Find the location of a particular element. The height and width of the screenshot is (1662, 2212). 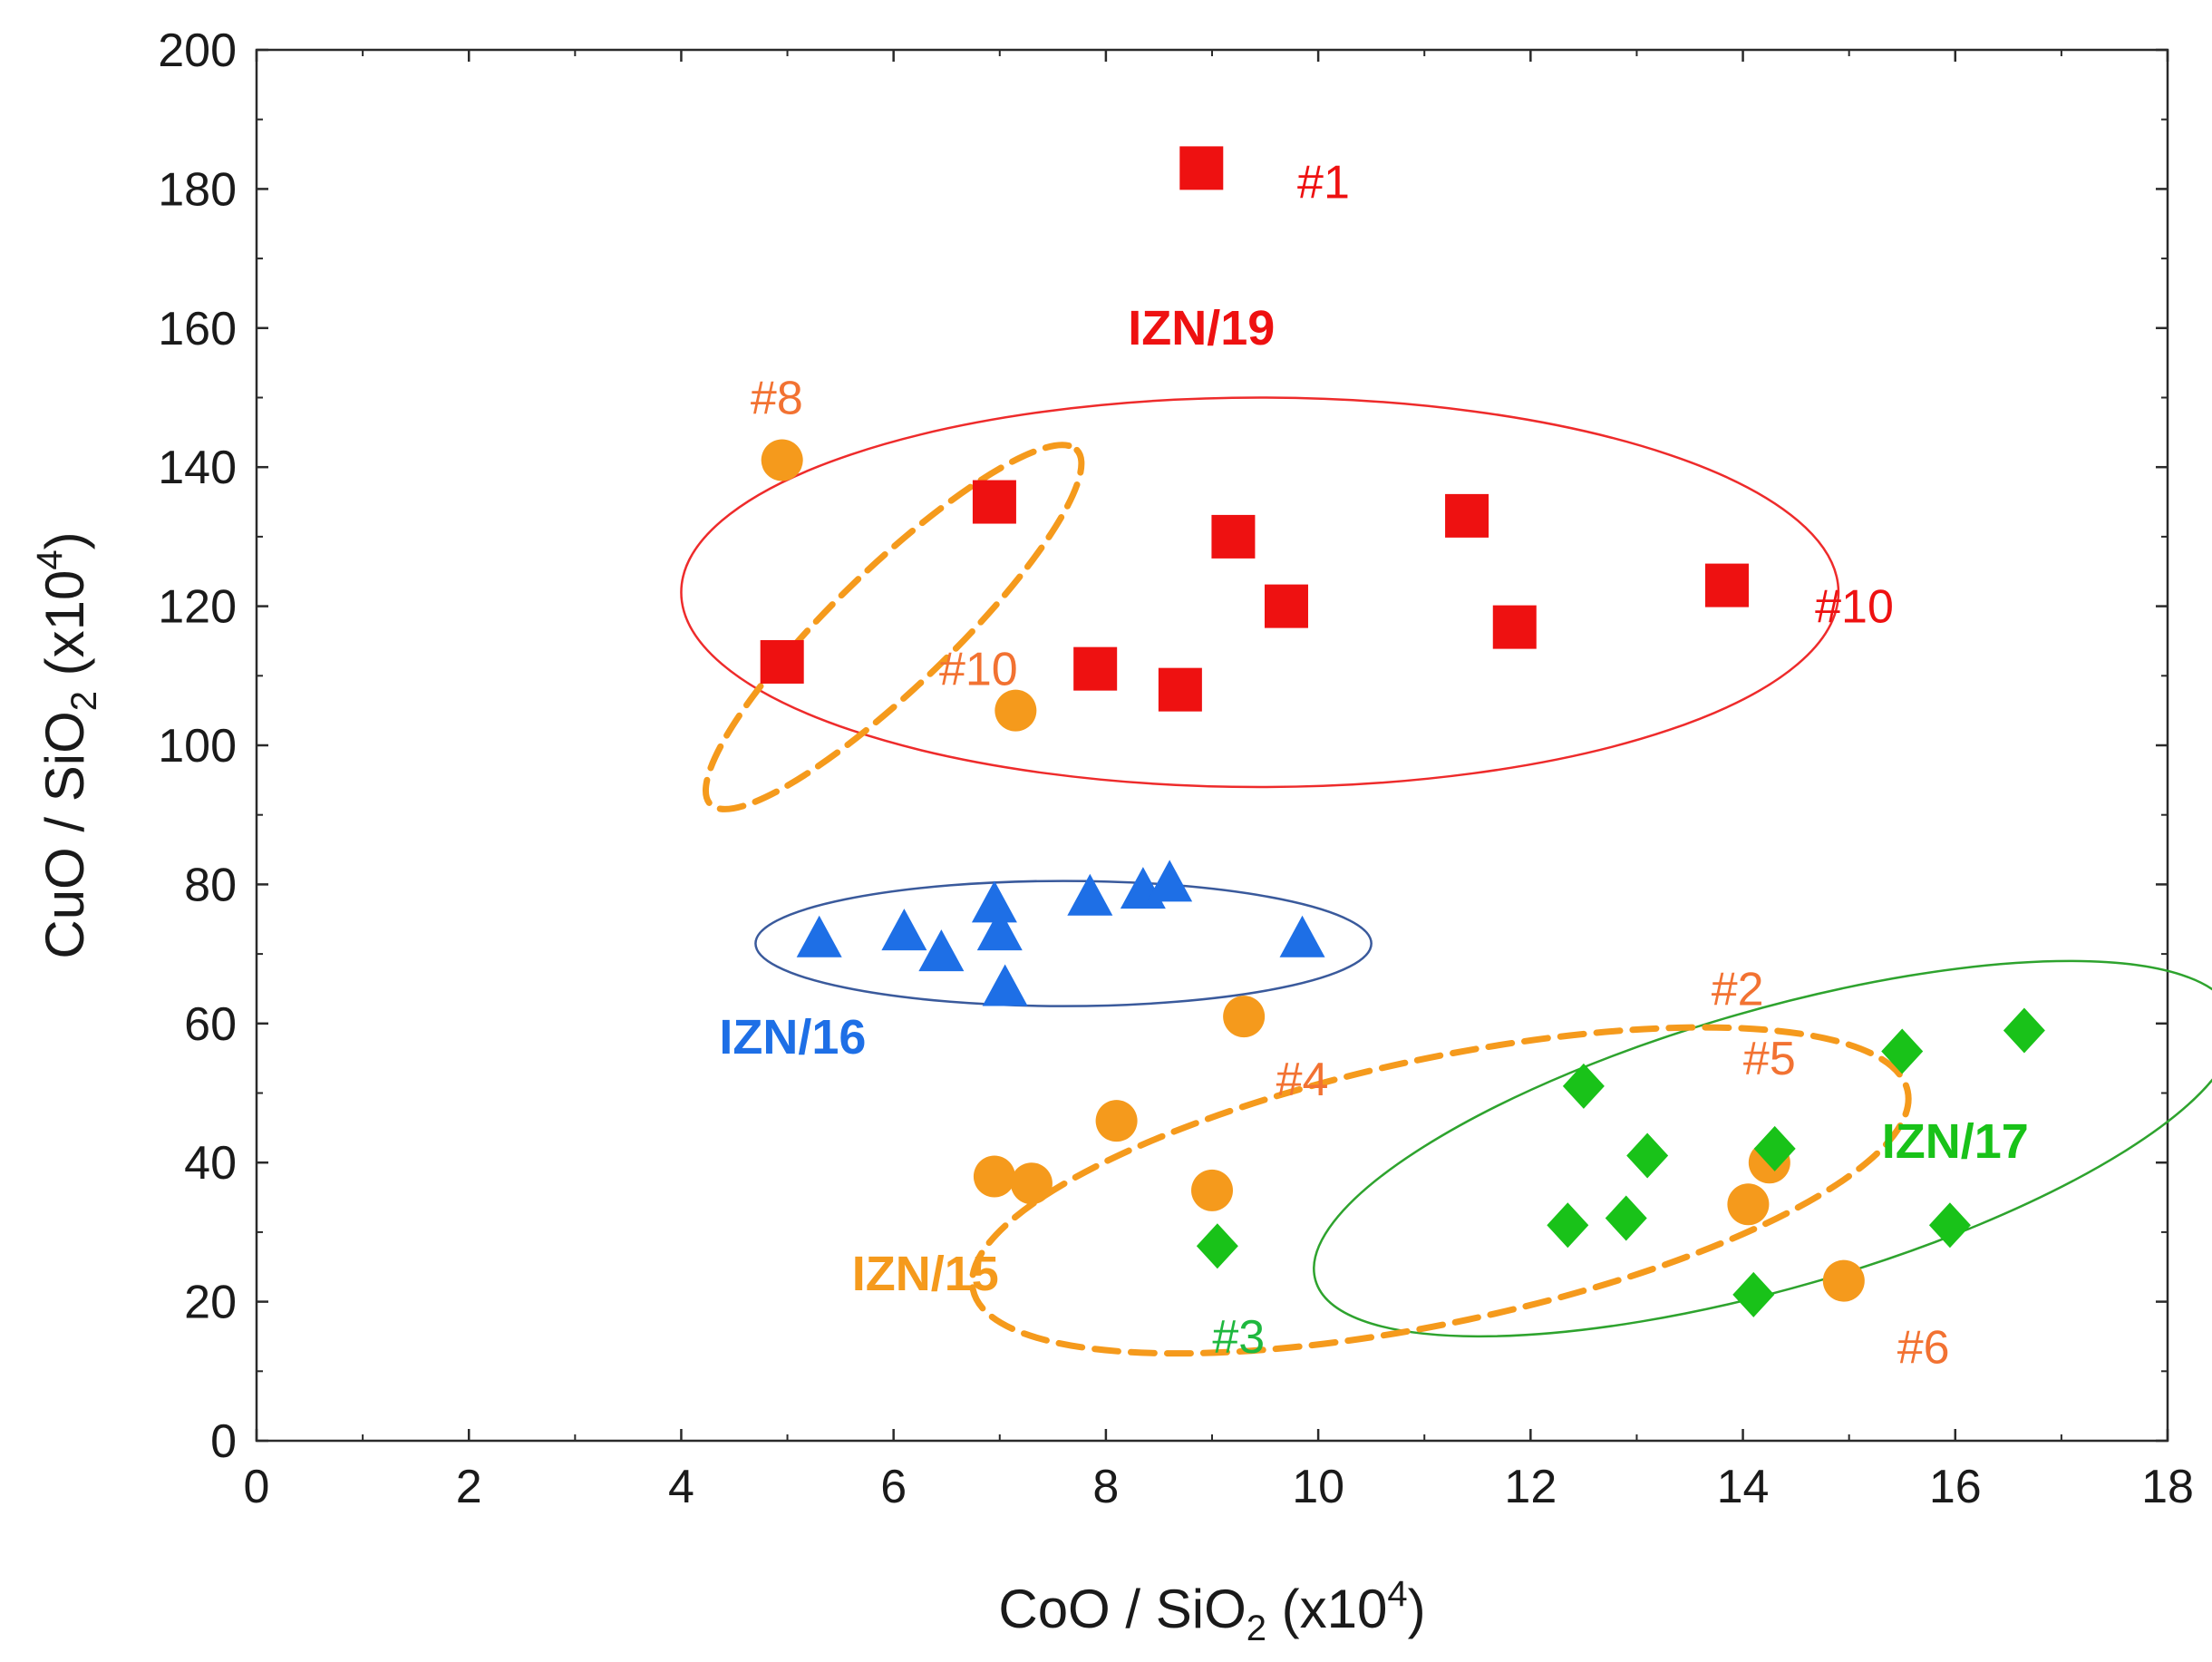

x-tick-label: 18 is located at coordinates (2167, 1487).